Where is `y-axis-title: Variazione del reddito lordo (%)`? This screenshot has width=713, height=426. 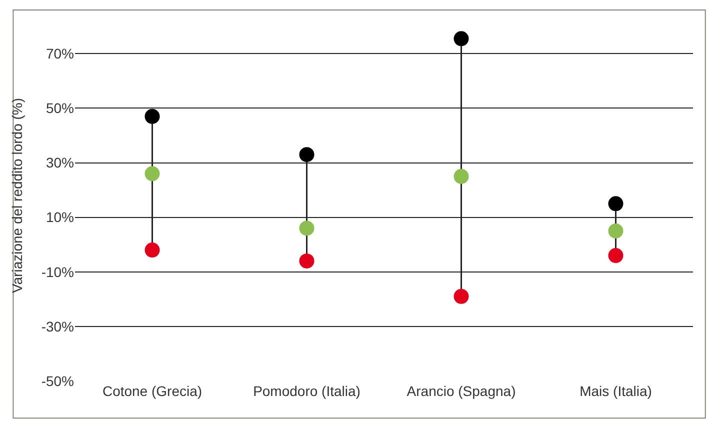
y-axis-title: Variazione del reddito lordo (%) is located at coordinates (16, 196).